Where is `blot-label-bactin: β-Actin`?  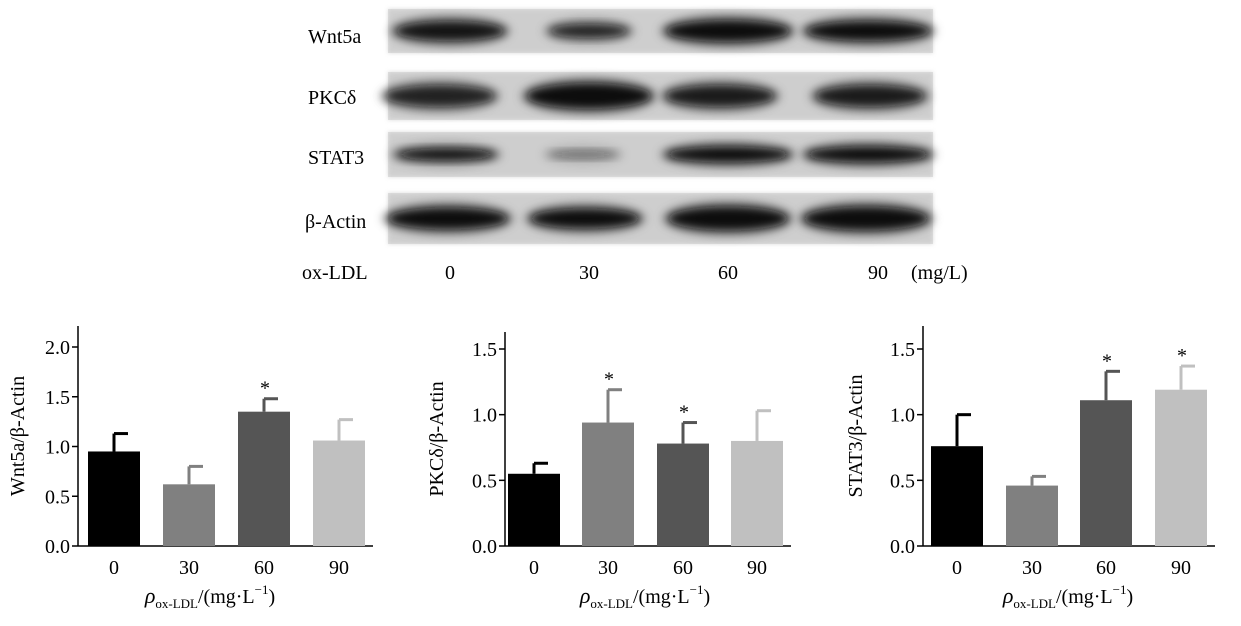
blot-label-bactin: β-Actin is located at coordinates (335, 222).